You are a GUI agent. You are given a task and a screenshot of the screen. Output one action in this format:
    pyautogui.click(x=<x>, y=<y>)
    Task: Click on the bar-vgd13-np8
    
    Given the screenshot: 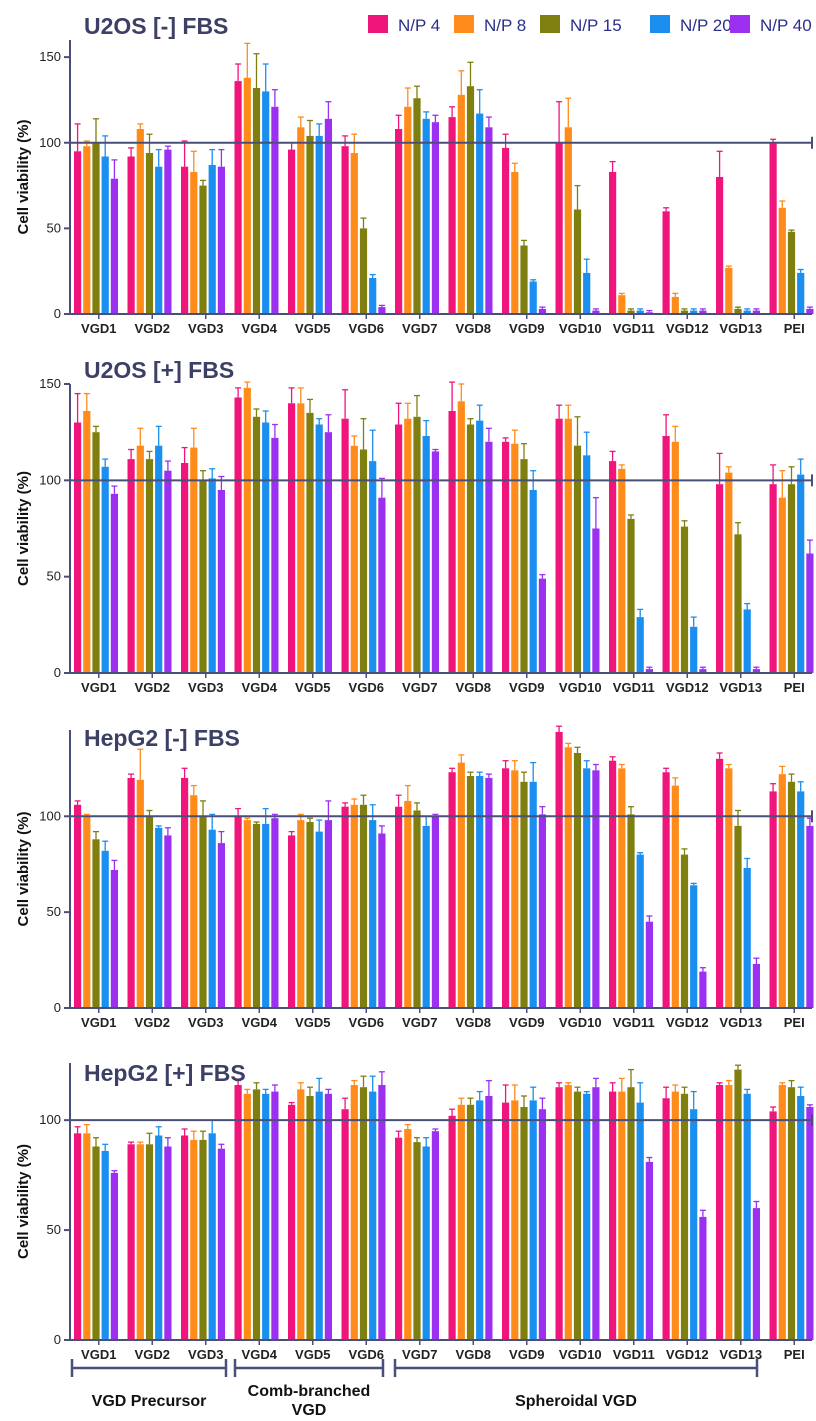 What is the action you would take?
    pyautogui.click(x=729, y=290)
    